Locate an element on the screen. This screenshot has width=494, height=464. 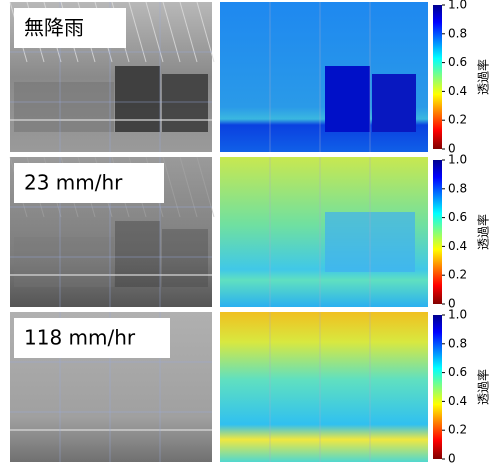
condition-label: 無降雨 is located at coordinates (54, 28).